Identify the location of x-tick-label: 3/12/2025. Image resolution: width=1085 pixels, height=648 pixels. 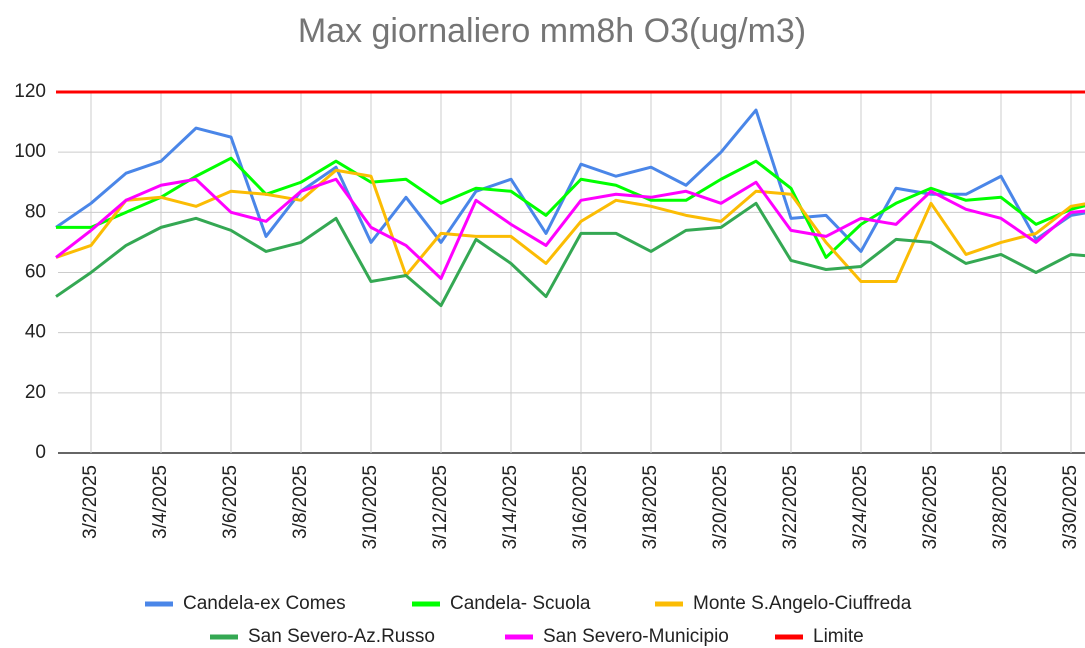
(440, 507).